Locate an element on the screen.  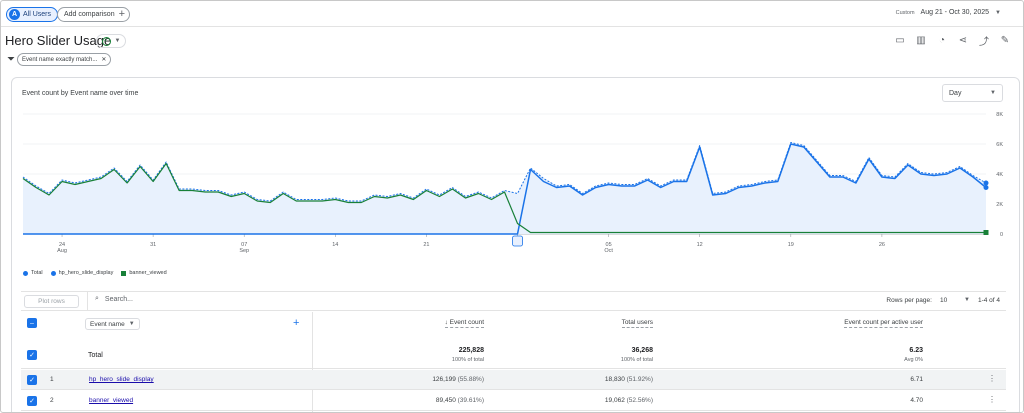
legend-label: banner_viewed is located at coordinates (148, 273).